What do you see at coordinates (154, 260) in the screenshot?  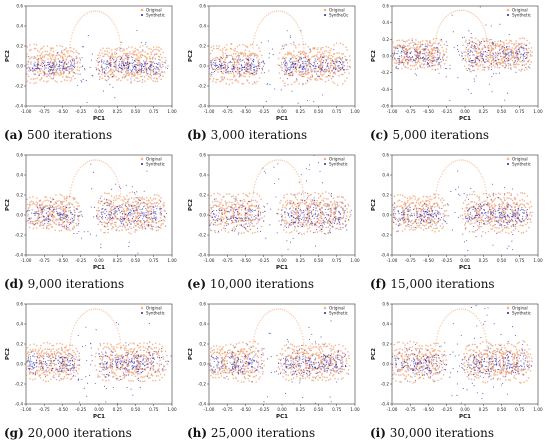 I see `x-tick-label: 0.75` at bounding box center [154, 260].